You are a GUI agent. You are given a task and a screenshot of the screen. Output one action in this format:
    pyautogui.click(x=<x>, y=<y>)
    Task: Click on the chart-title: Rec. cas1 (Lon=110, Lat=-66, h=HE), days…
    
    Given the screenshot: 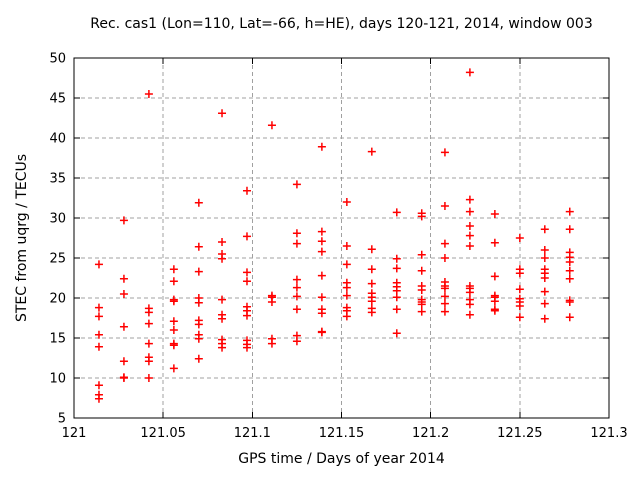 What is the action you would take?
    pyautogui.click(x=341, y=24)
    